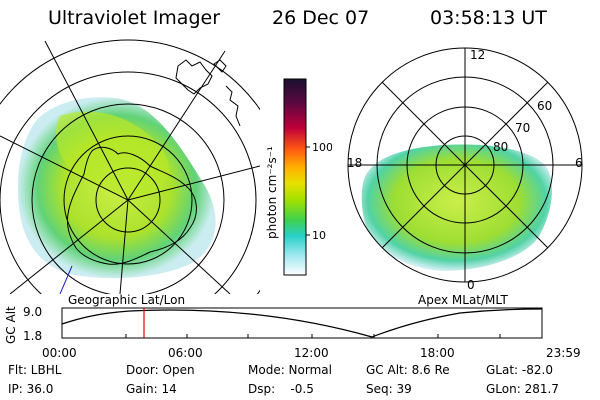  Describe the element at coordinates (35, 370) in the screenshot. I see `info-flt: Flt: LBHL` at that location.